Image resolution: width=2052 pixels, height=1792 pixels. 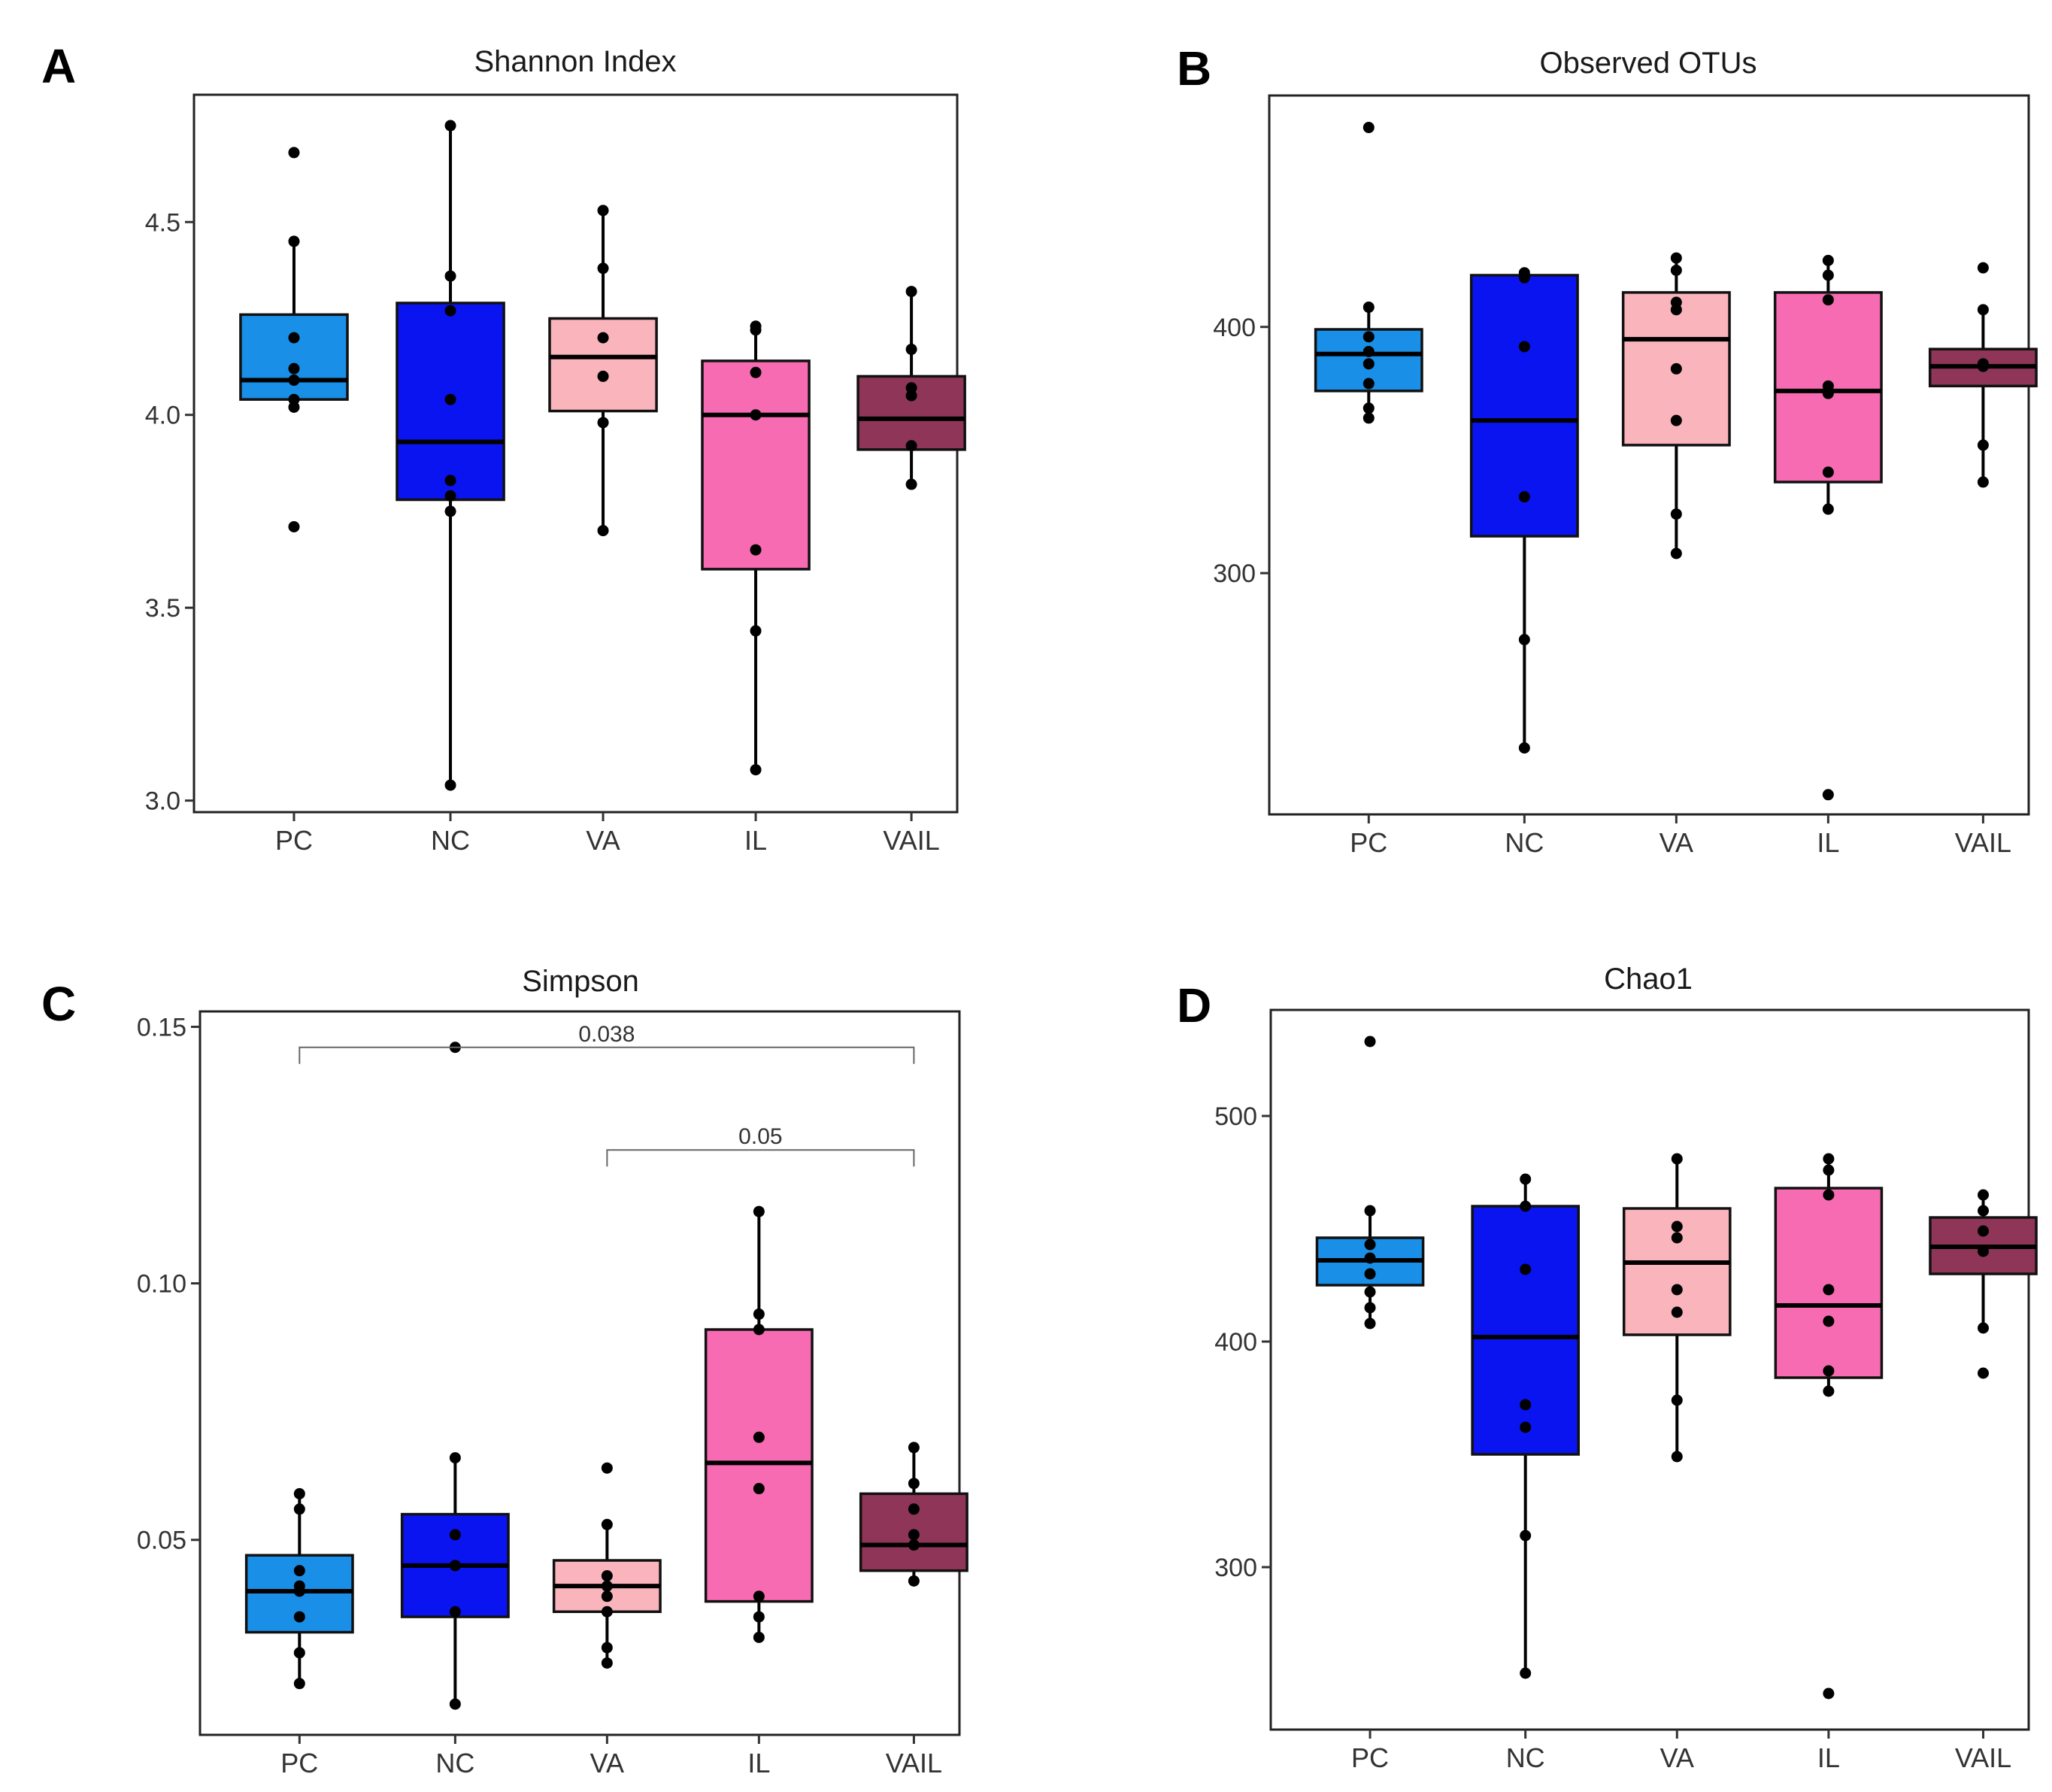 I want to click on panel-letter: B, so click(x=1194, y=69).